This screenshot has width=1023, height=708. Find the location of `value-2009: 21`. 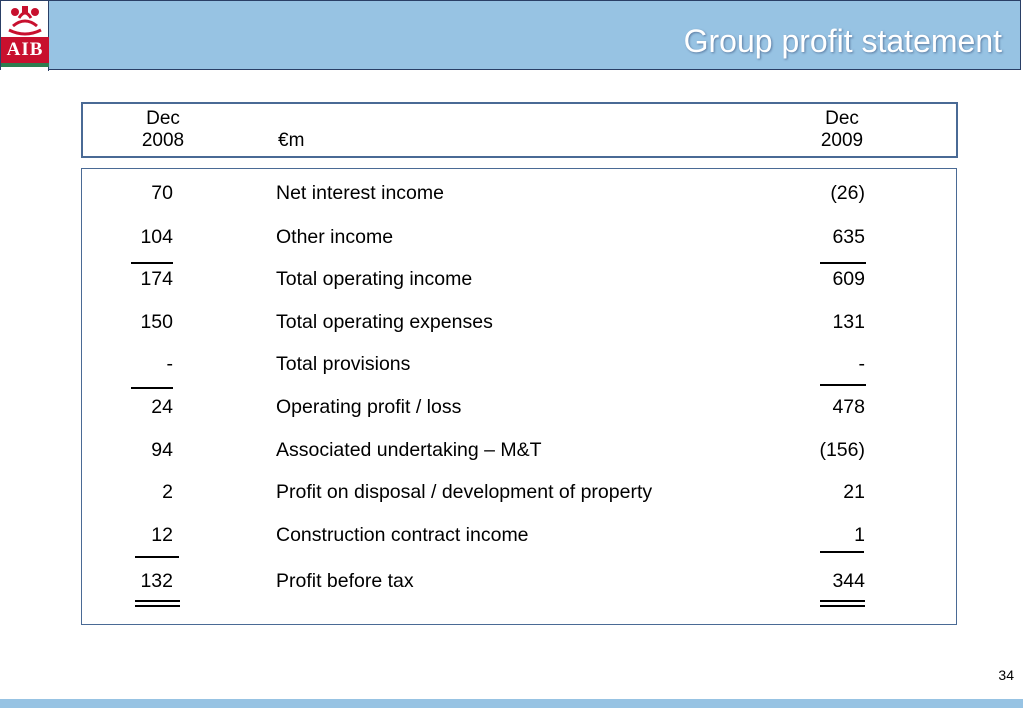

value-2009: 21 is located at coordinates (854, 492).